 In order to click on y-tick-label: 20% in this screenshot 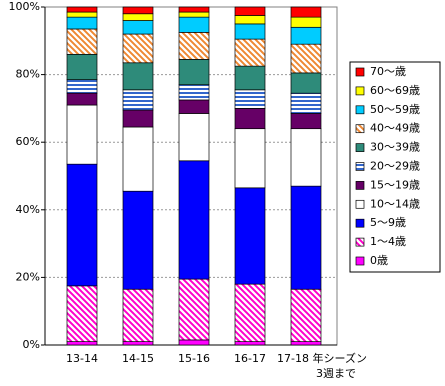, I will do `click(28, 276)`.